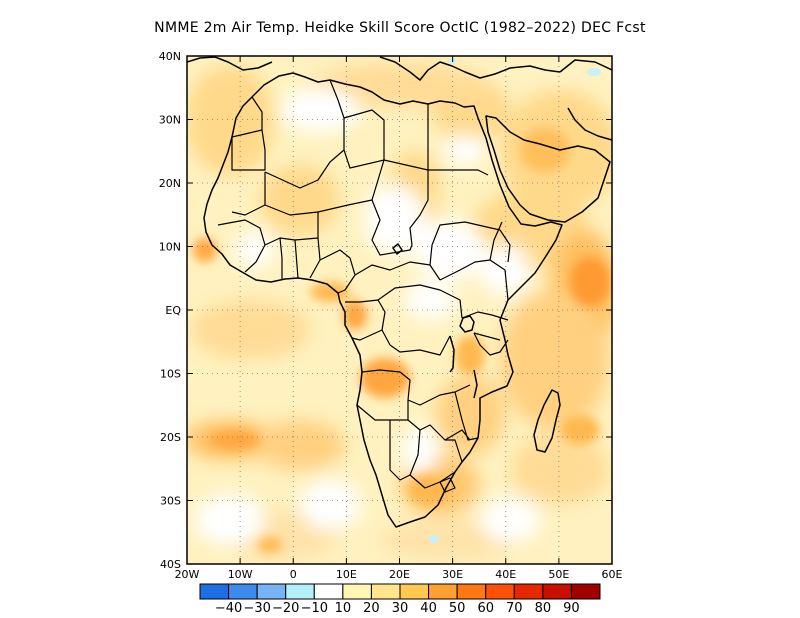 Image resolution: width=800 pixels, height=618 pixels. Describe the element at coordinates (170, 56) in the screenshot. I see `lat-tick-label: 40N` at that location.